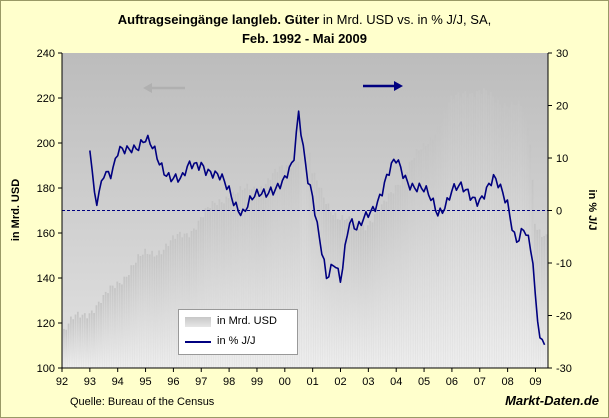  What do you see at coordinates (46, 369) in the screenshot?
I see `left-tick-label: 100` at bounding box center [46, 369].